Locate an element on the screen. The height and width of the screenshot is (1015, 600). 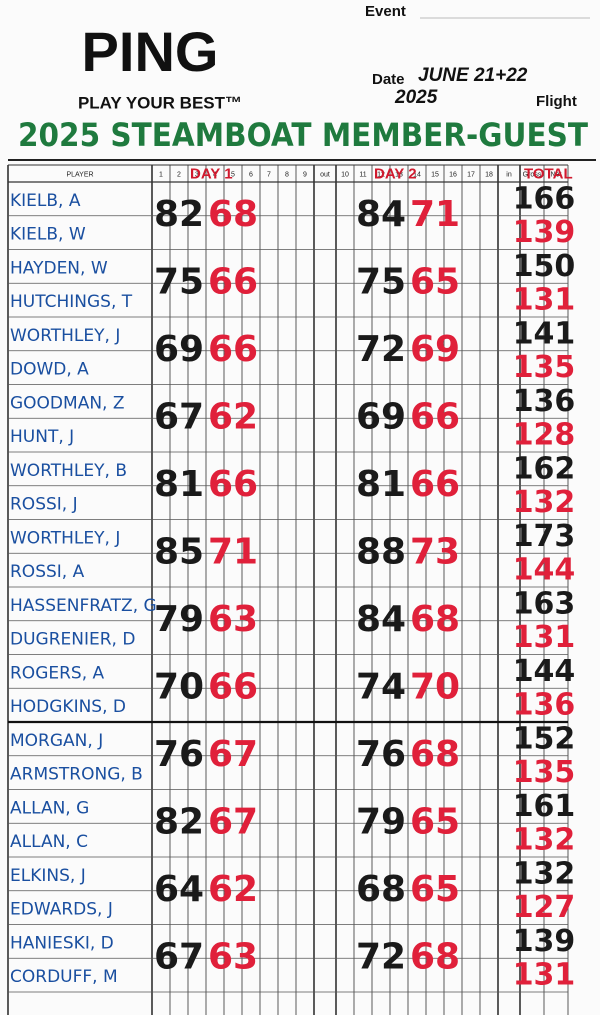
day2-net: 69 is located at coordinates (435, 349).